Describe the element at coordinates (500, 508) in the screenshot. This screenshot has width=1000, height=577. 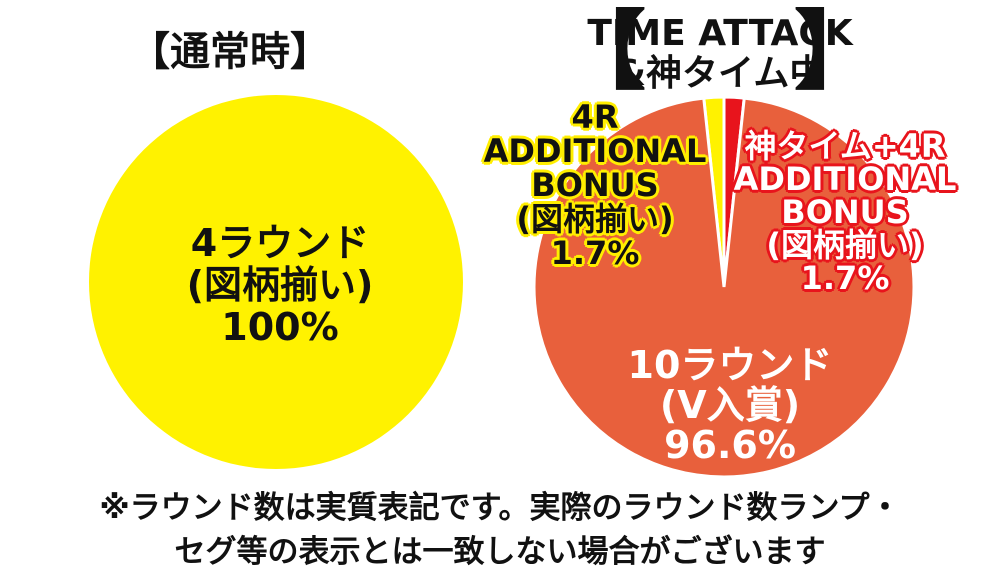
I see `footnote-line-1: ※ラウンド数は実質表記です。実際のラウンド数ランプ・` at that location.